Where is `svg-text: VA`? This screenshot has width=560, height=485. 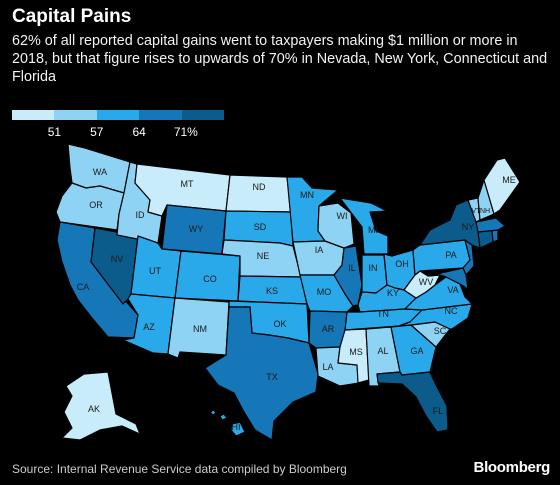 svg-text: VA is located at coordinates (452, 290).